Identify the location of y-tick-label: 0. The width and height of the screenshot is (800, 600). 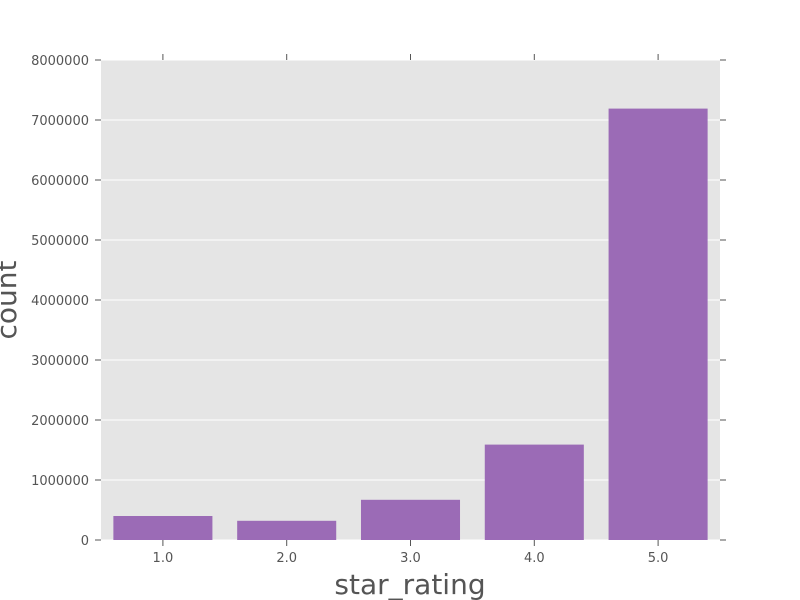
(85, 541).